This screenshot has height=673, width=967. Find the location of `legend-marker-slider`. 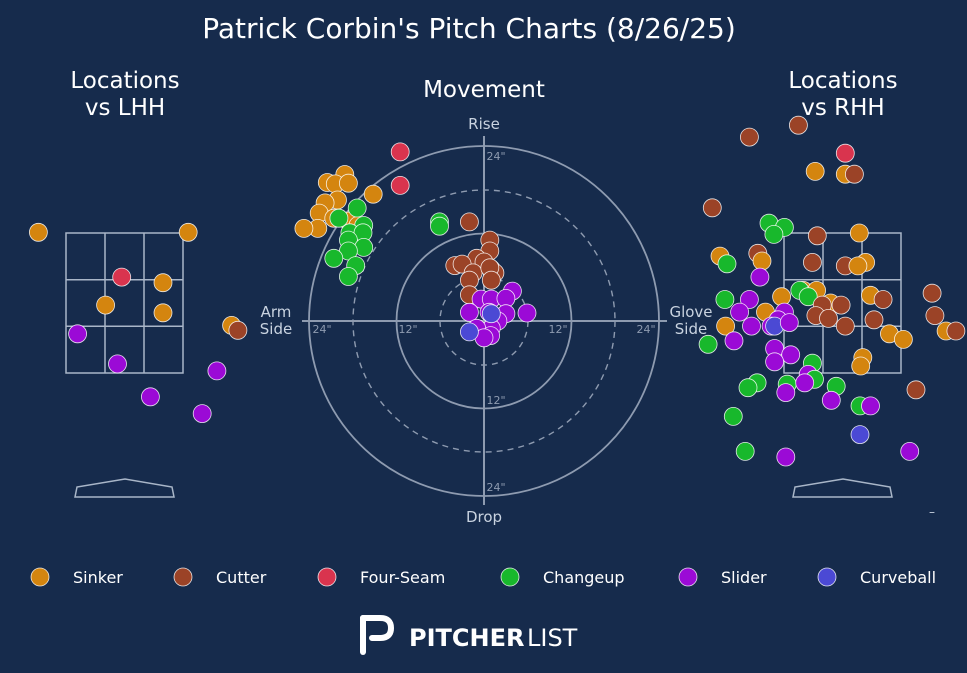

legend-marker-slider is located at coordinates (688, 577).